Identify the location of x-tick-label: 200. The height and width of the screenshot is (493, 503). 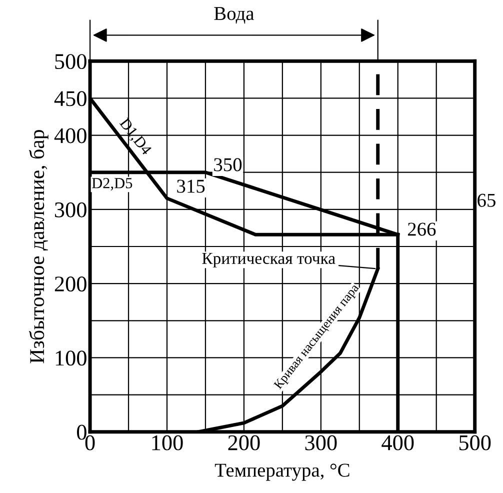
(244, 442).